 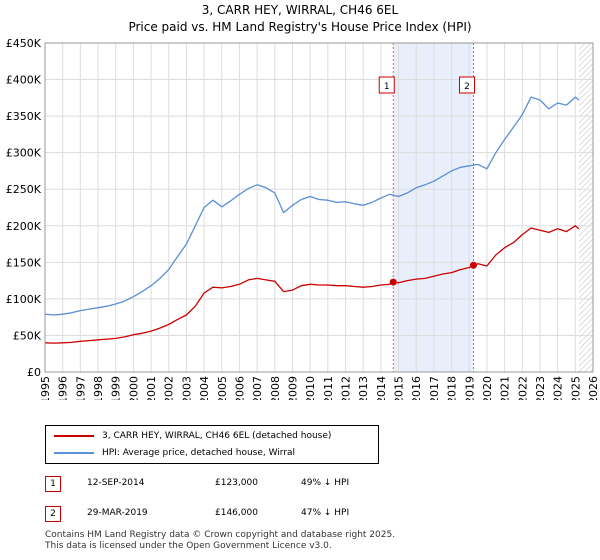 I want to click on sale-date-1: 12-SEP-2014, so click(x=116, y=483).